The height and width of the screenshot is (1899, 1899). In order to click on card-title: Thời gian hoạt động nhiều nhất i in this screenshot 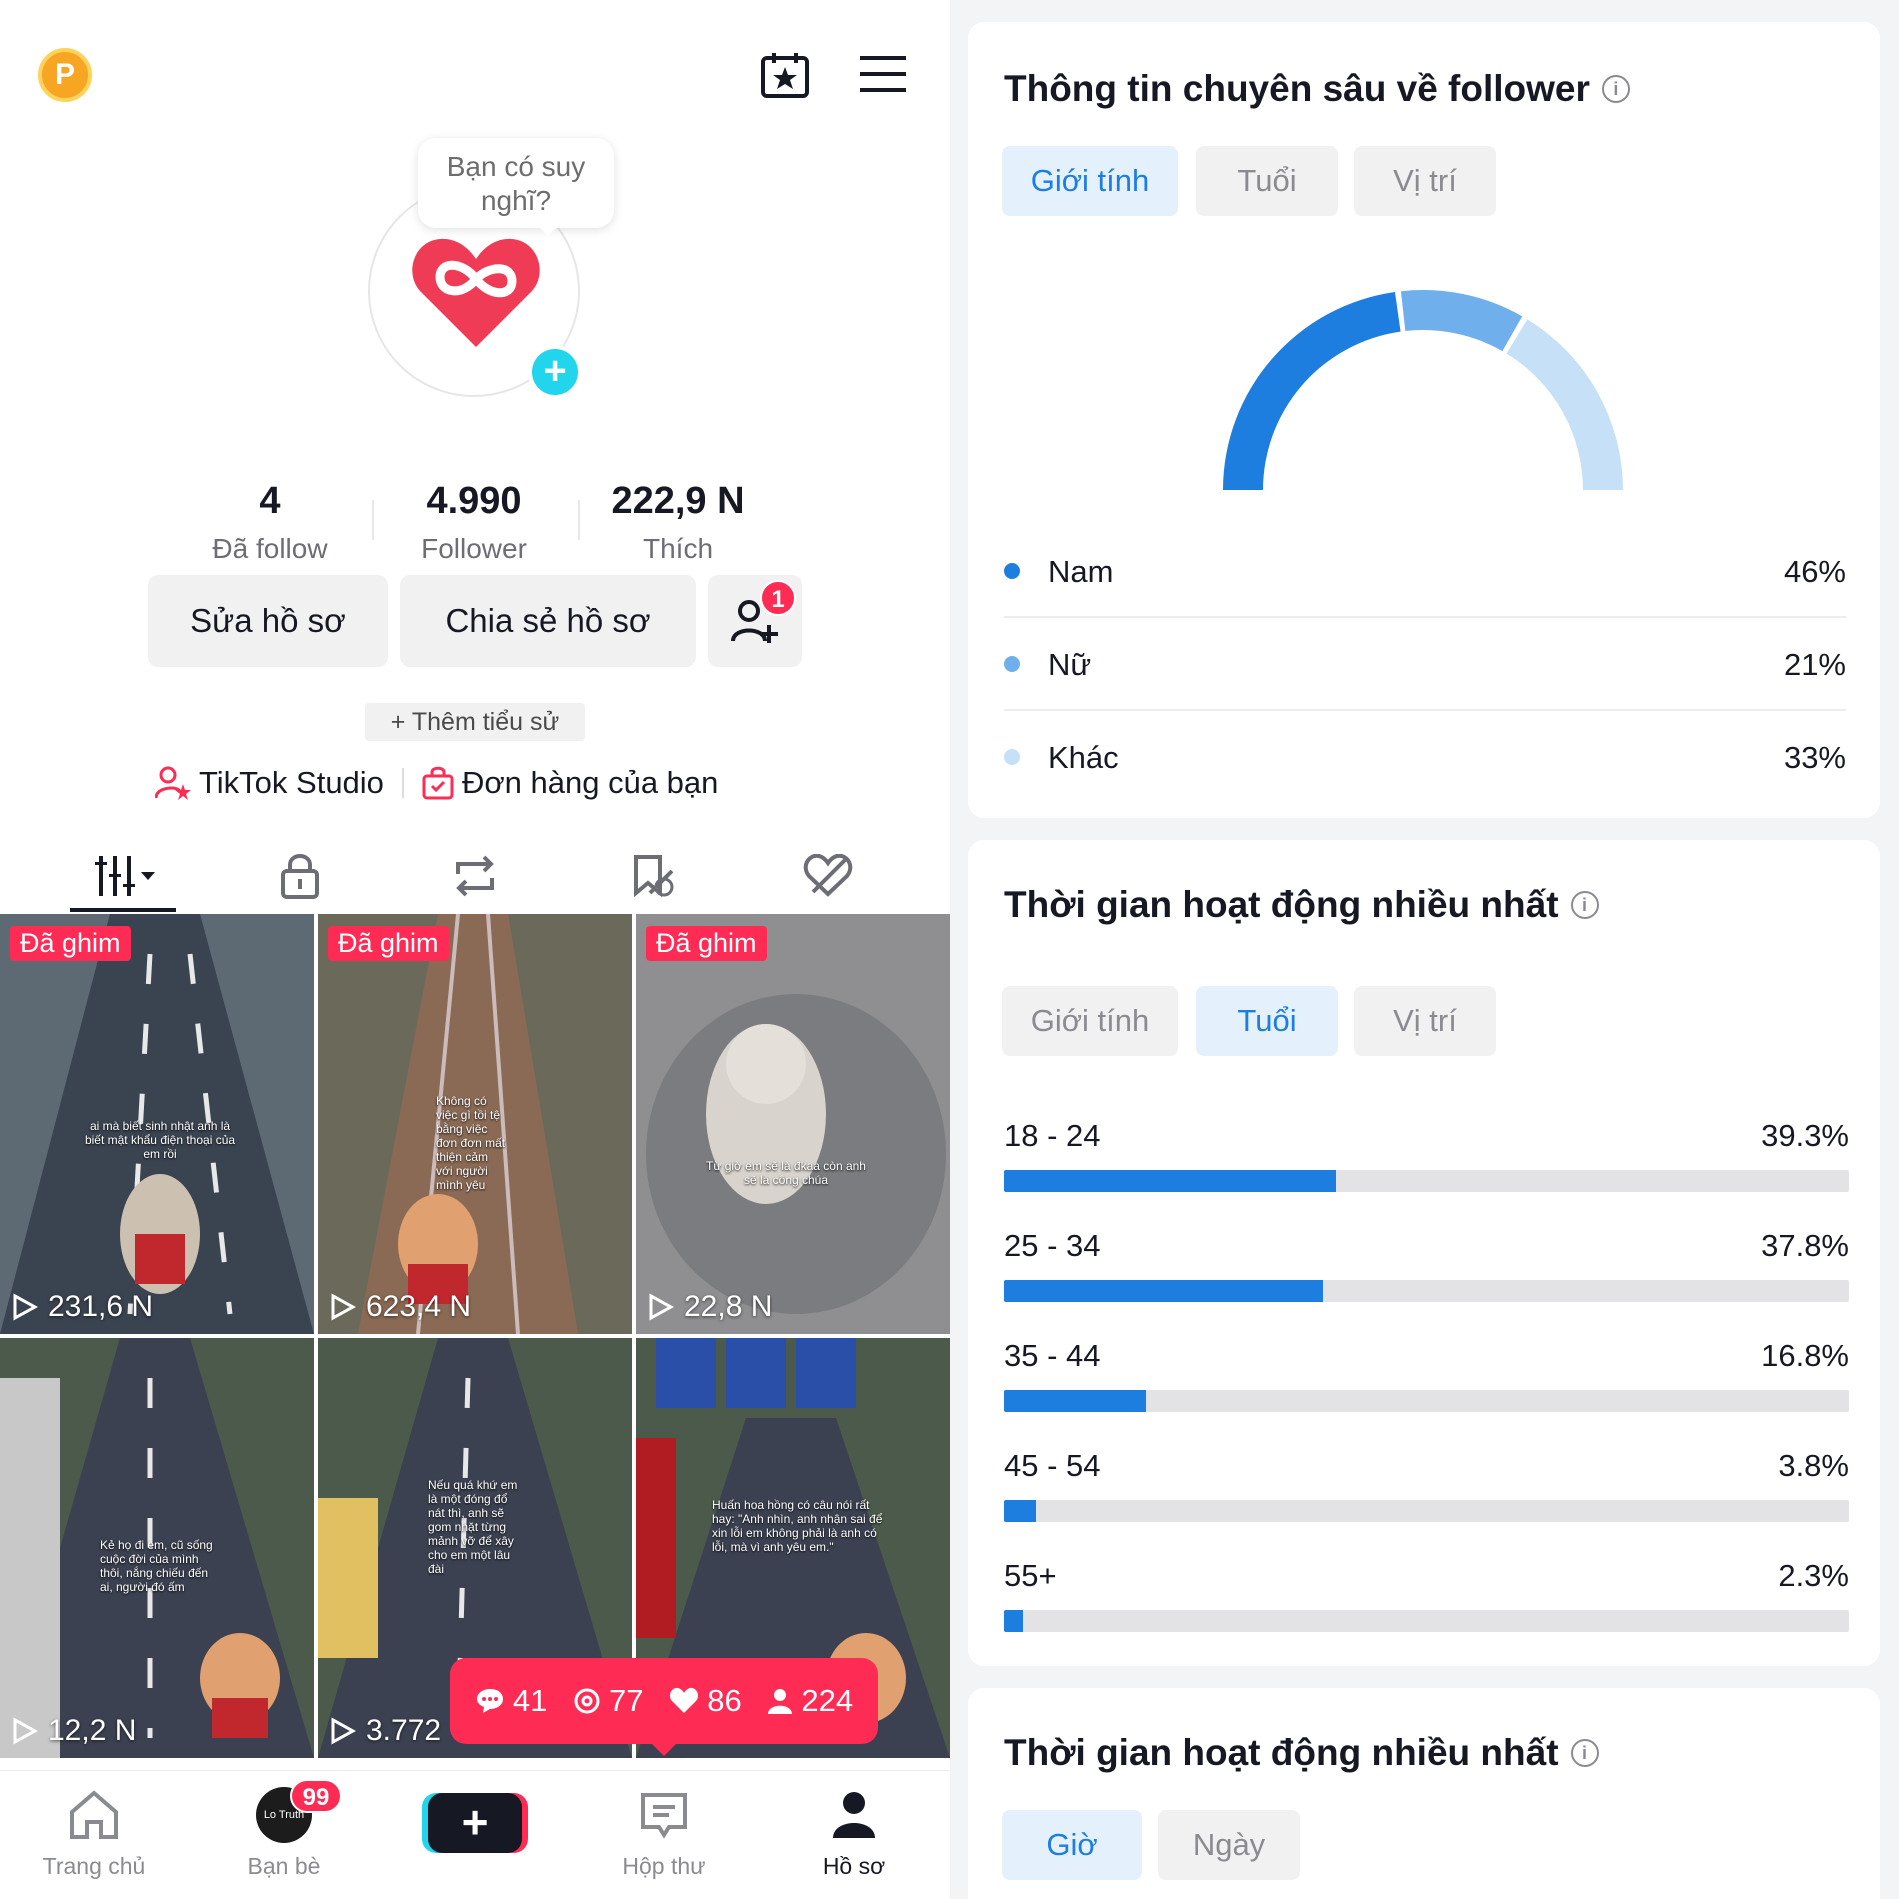, I will do `click(1301, 905)`.